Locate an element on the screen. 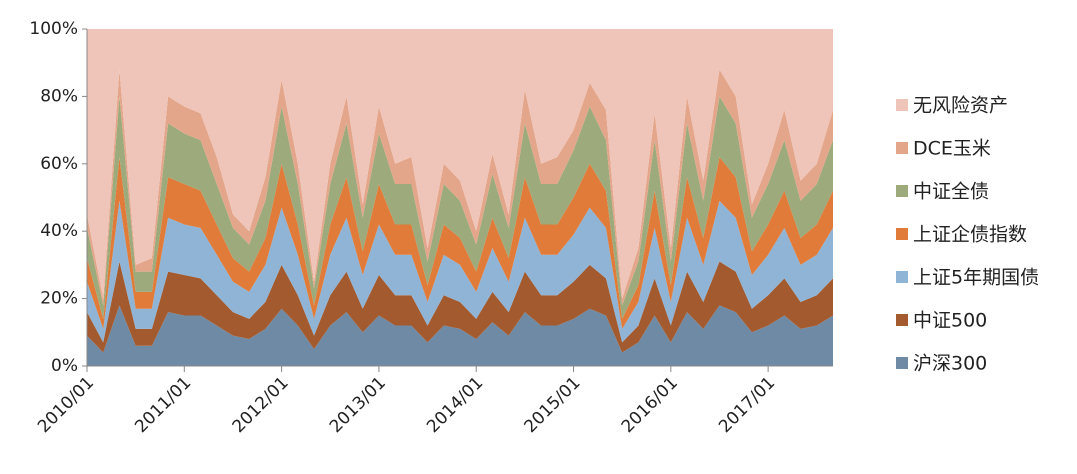 This screenshot has width=1077, height=474. x-tick-label: 2012/01 is located at coordinates (261, 405).